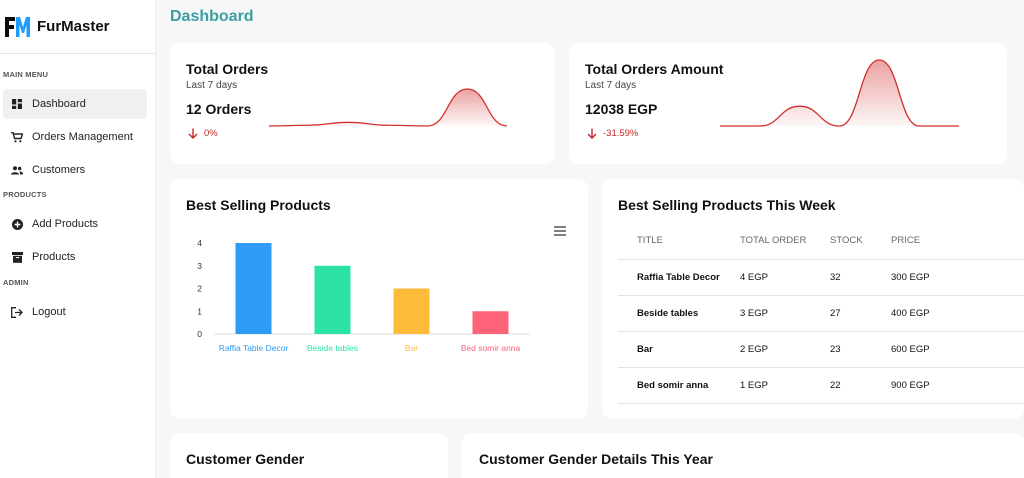 This screenshot has height=478, width=1024. I want to click on card-title: Best Selling Products, so click(258, 205).